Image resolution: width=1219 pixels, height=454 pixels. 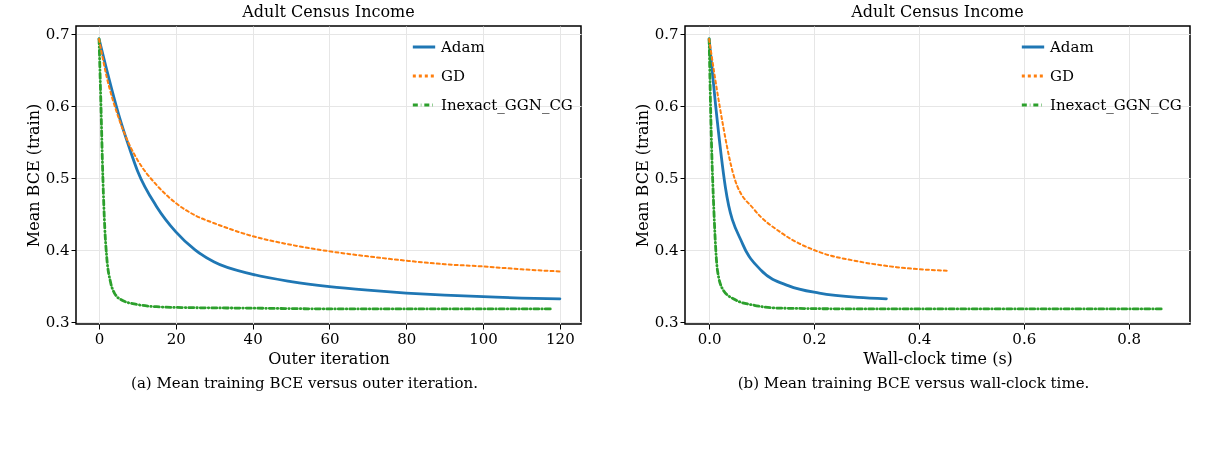 I want to click on text: (a) Mean training BCE versus outer iteration., so click(x=304, y=383).